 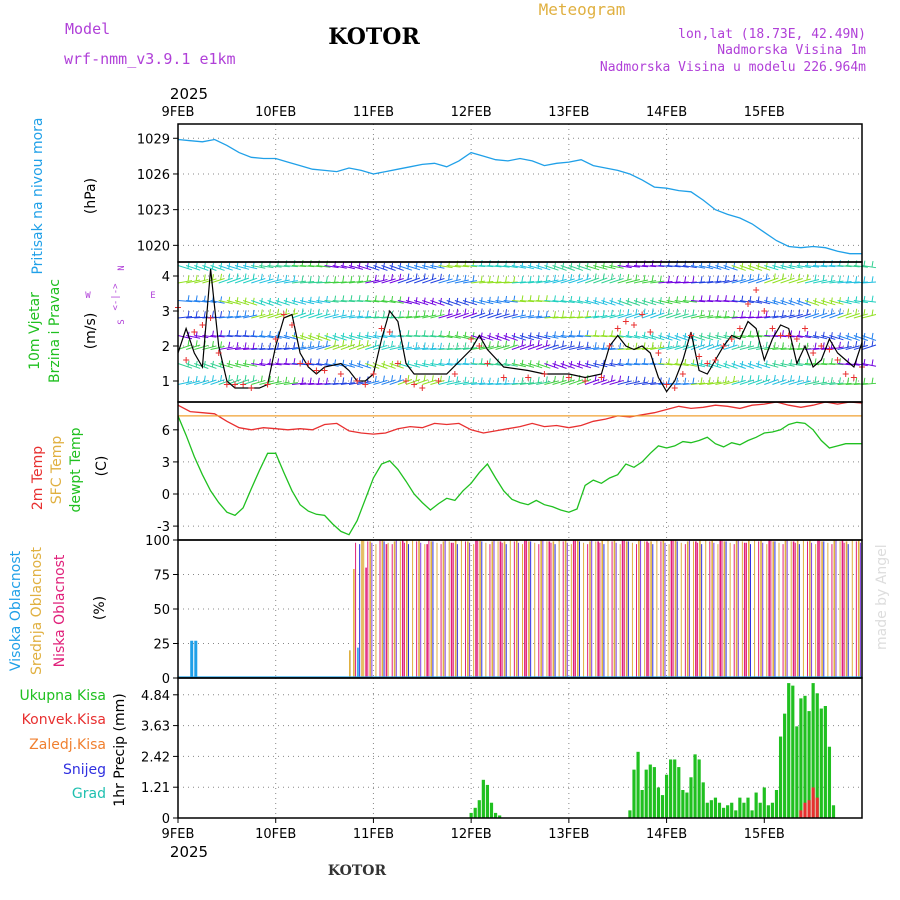 What do you see at coordinates (155, 696) in the screenshot?
I see `precip-ytick-label: 4.84` at bounding box center [155, 696].